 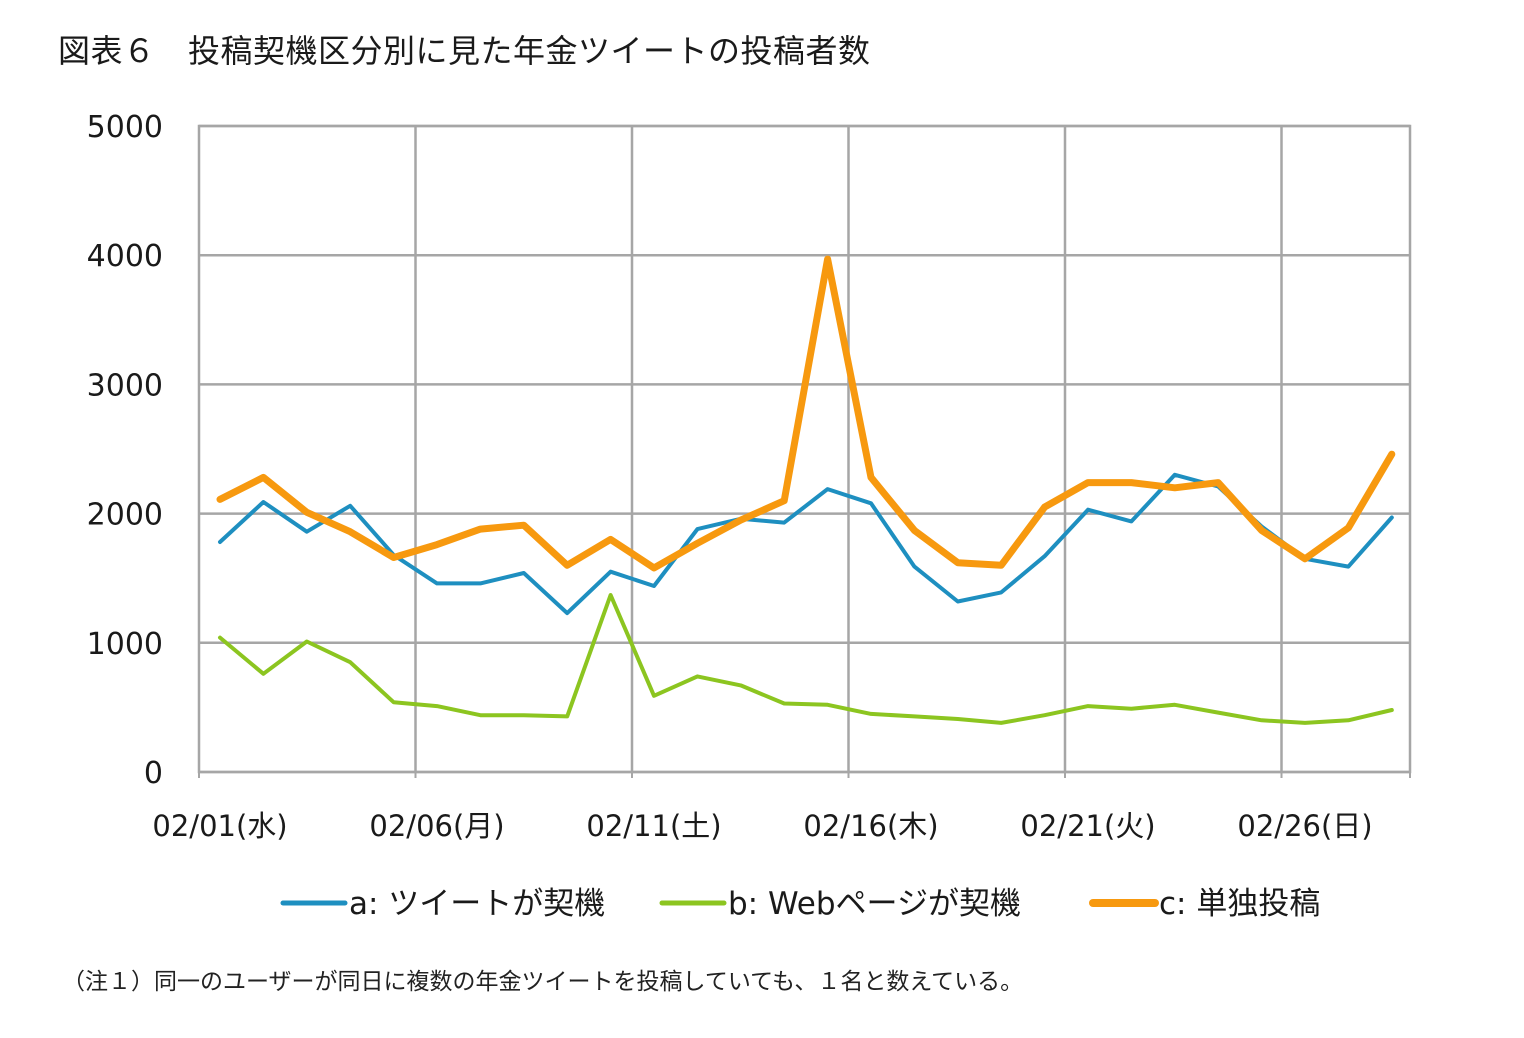 I want to click on series-line-b, so click(x=806, y=659).